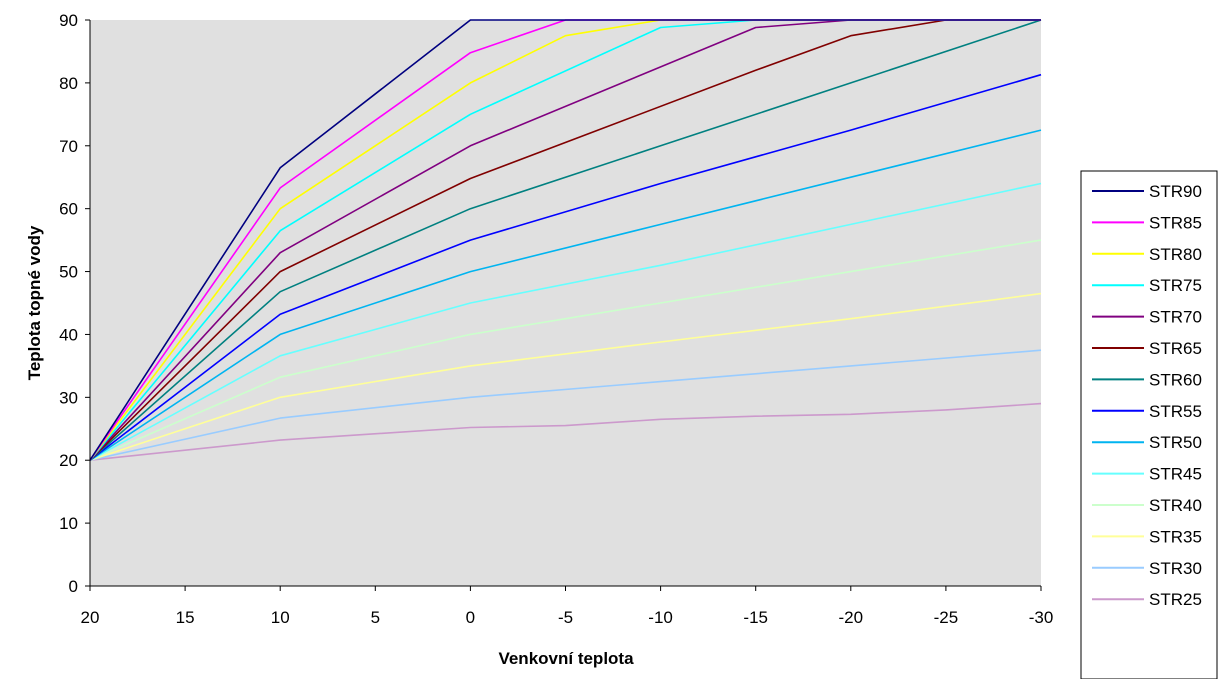  Describe the element at coordinates (470, 617) in the screenshot. I see `x-tick-label: 0` at that location.